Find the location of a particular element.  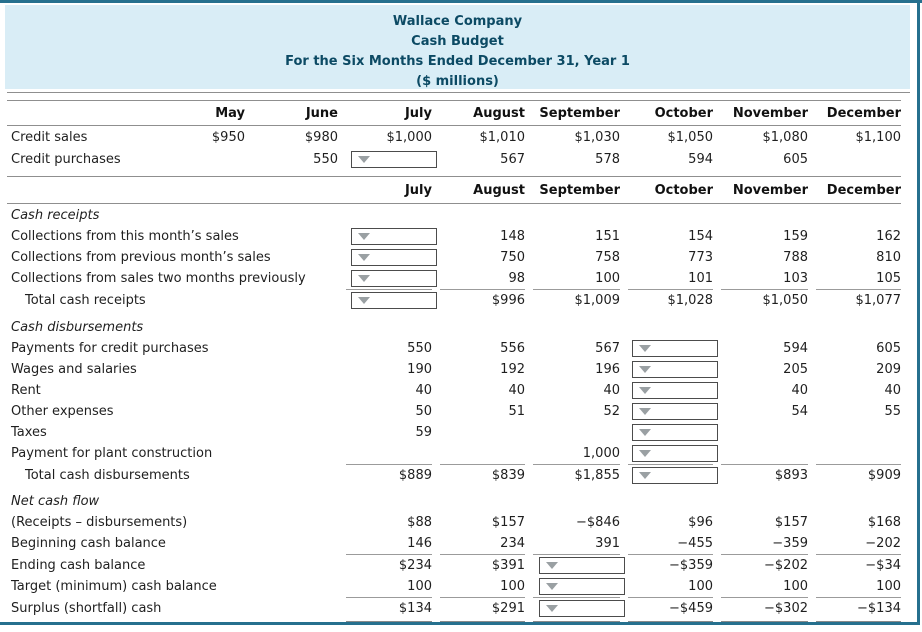

value-cell: −$34 is located at coordinates (858, 565).